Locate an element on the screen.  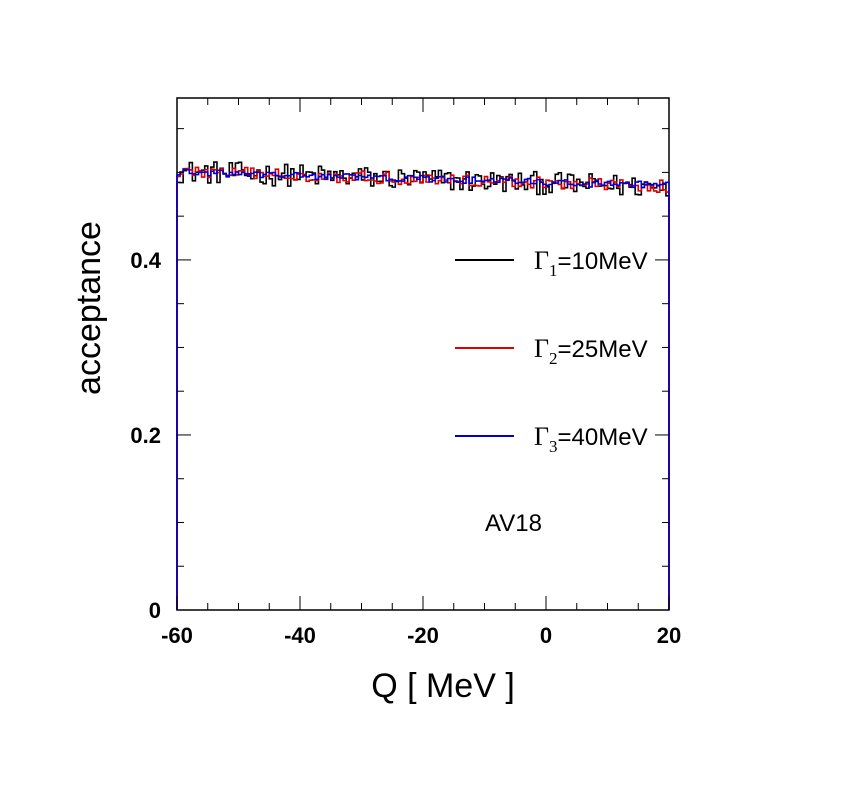
legend-label-1: Γ1=10MeV is located at coordinates (591, 263).